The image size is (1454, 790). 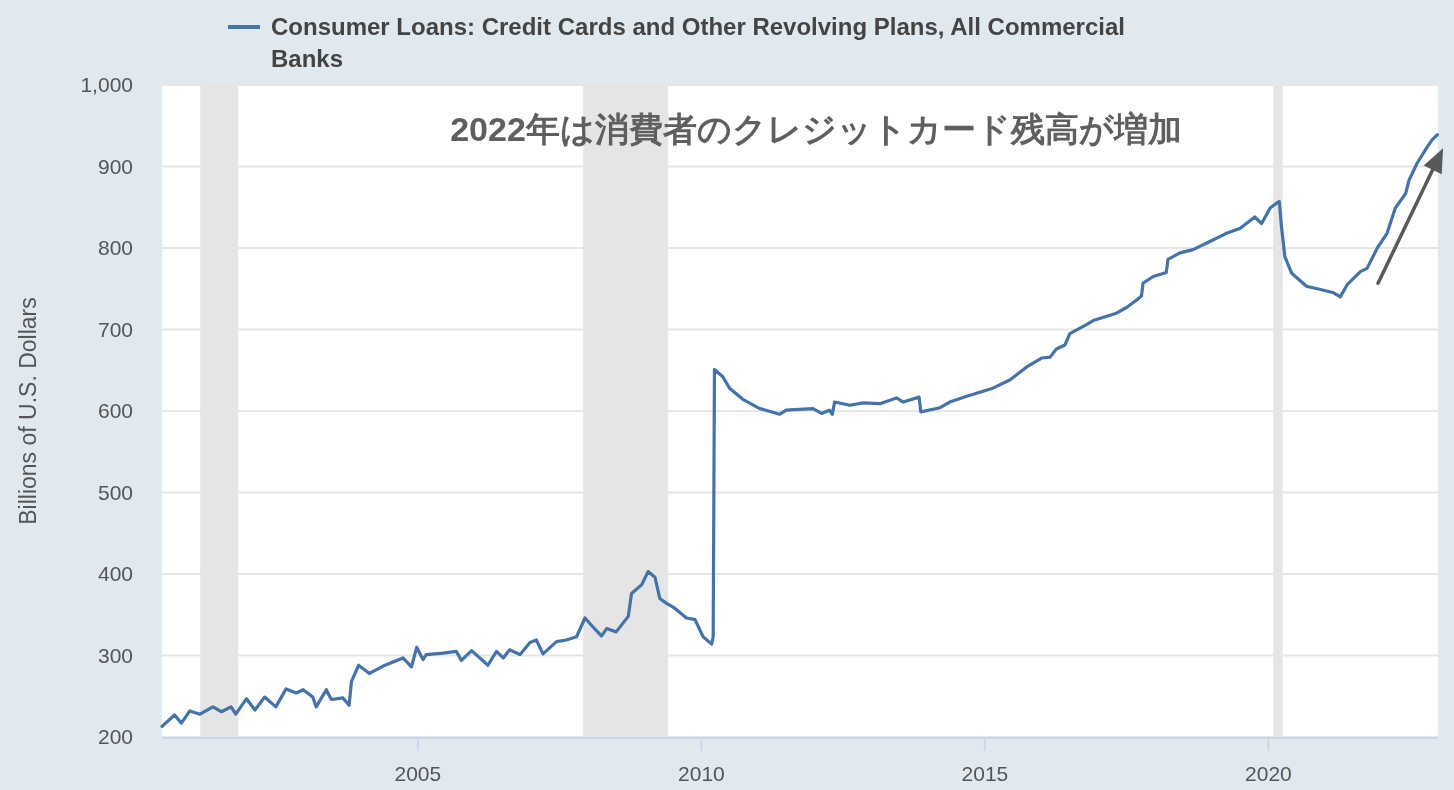 What do you see at coordinates (115, 410) in the screenshot?
I see `y-tick-label: 600` at bounding box center [115, 410].